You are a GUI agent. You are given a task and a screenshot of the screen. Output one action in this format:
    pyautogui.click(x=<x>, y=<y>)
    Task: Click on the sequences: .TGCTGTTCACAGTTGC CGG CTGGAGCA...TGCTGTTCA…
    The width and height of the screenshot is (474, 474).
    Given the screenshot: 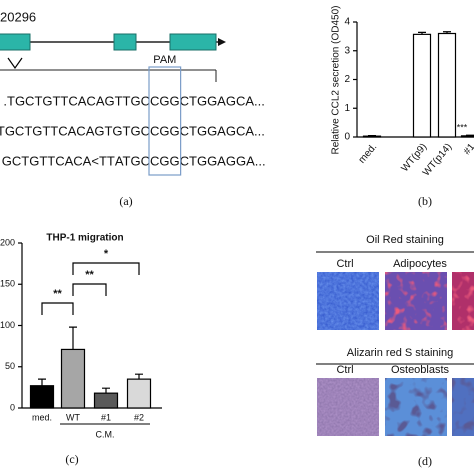 What is the action you would take?
    pyautogui.click(x=133, y=121)
    